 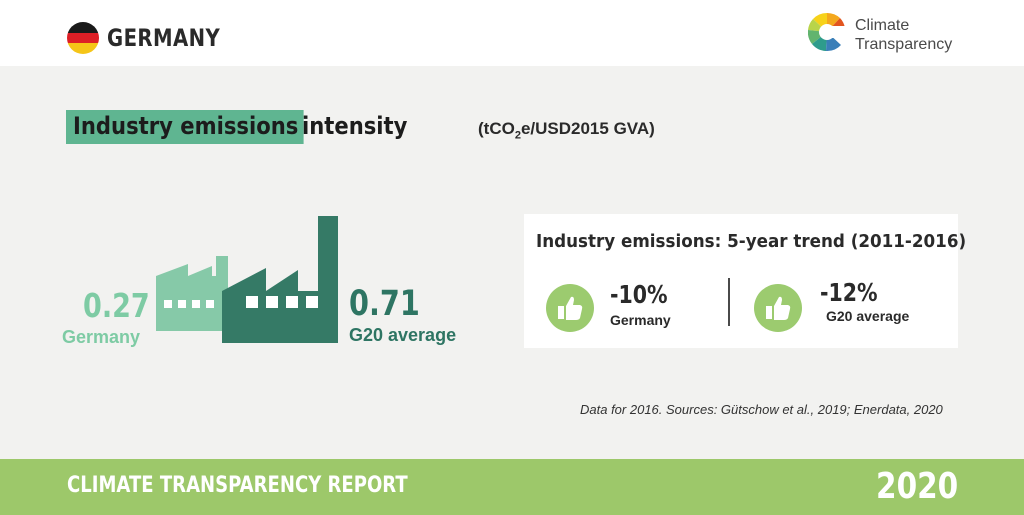 I want to click on g20-value: 0.71, so click(x=384, y=304).